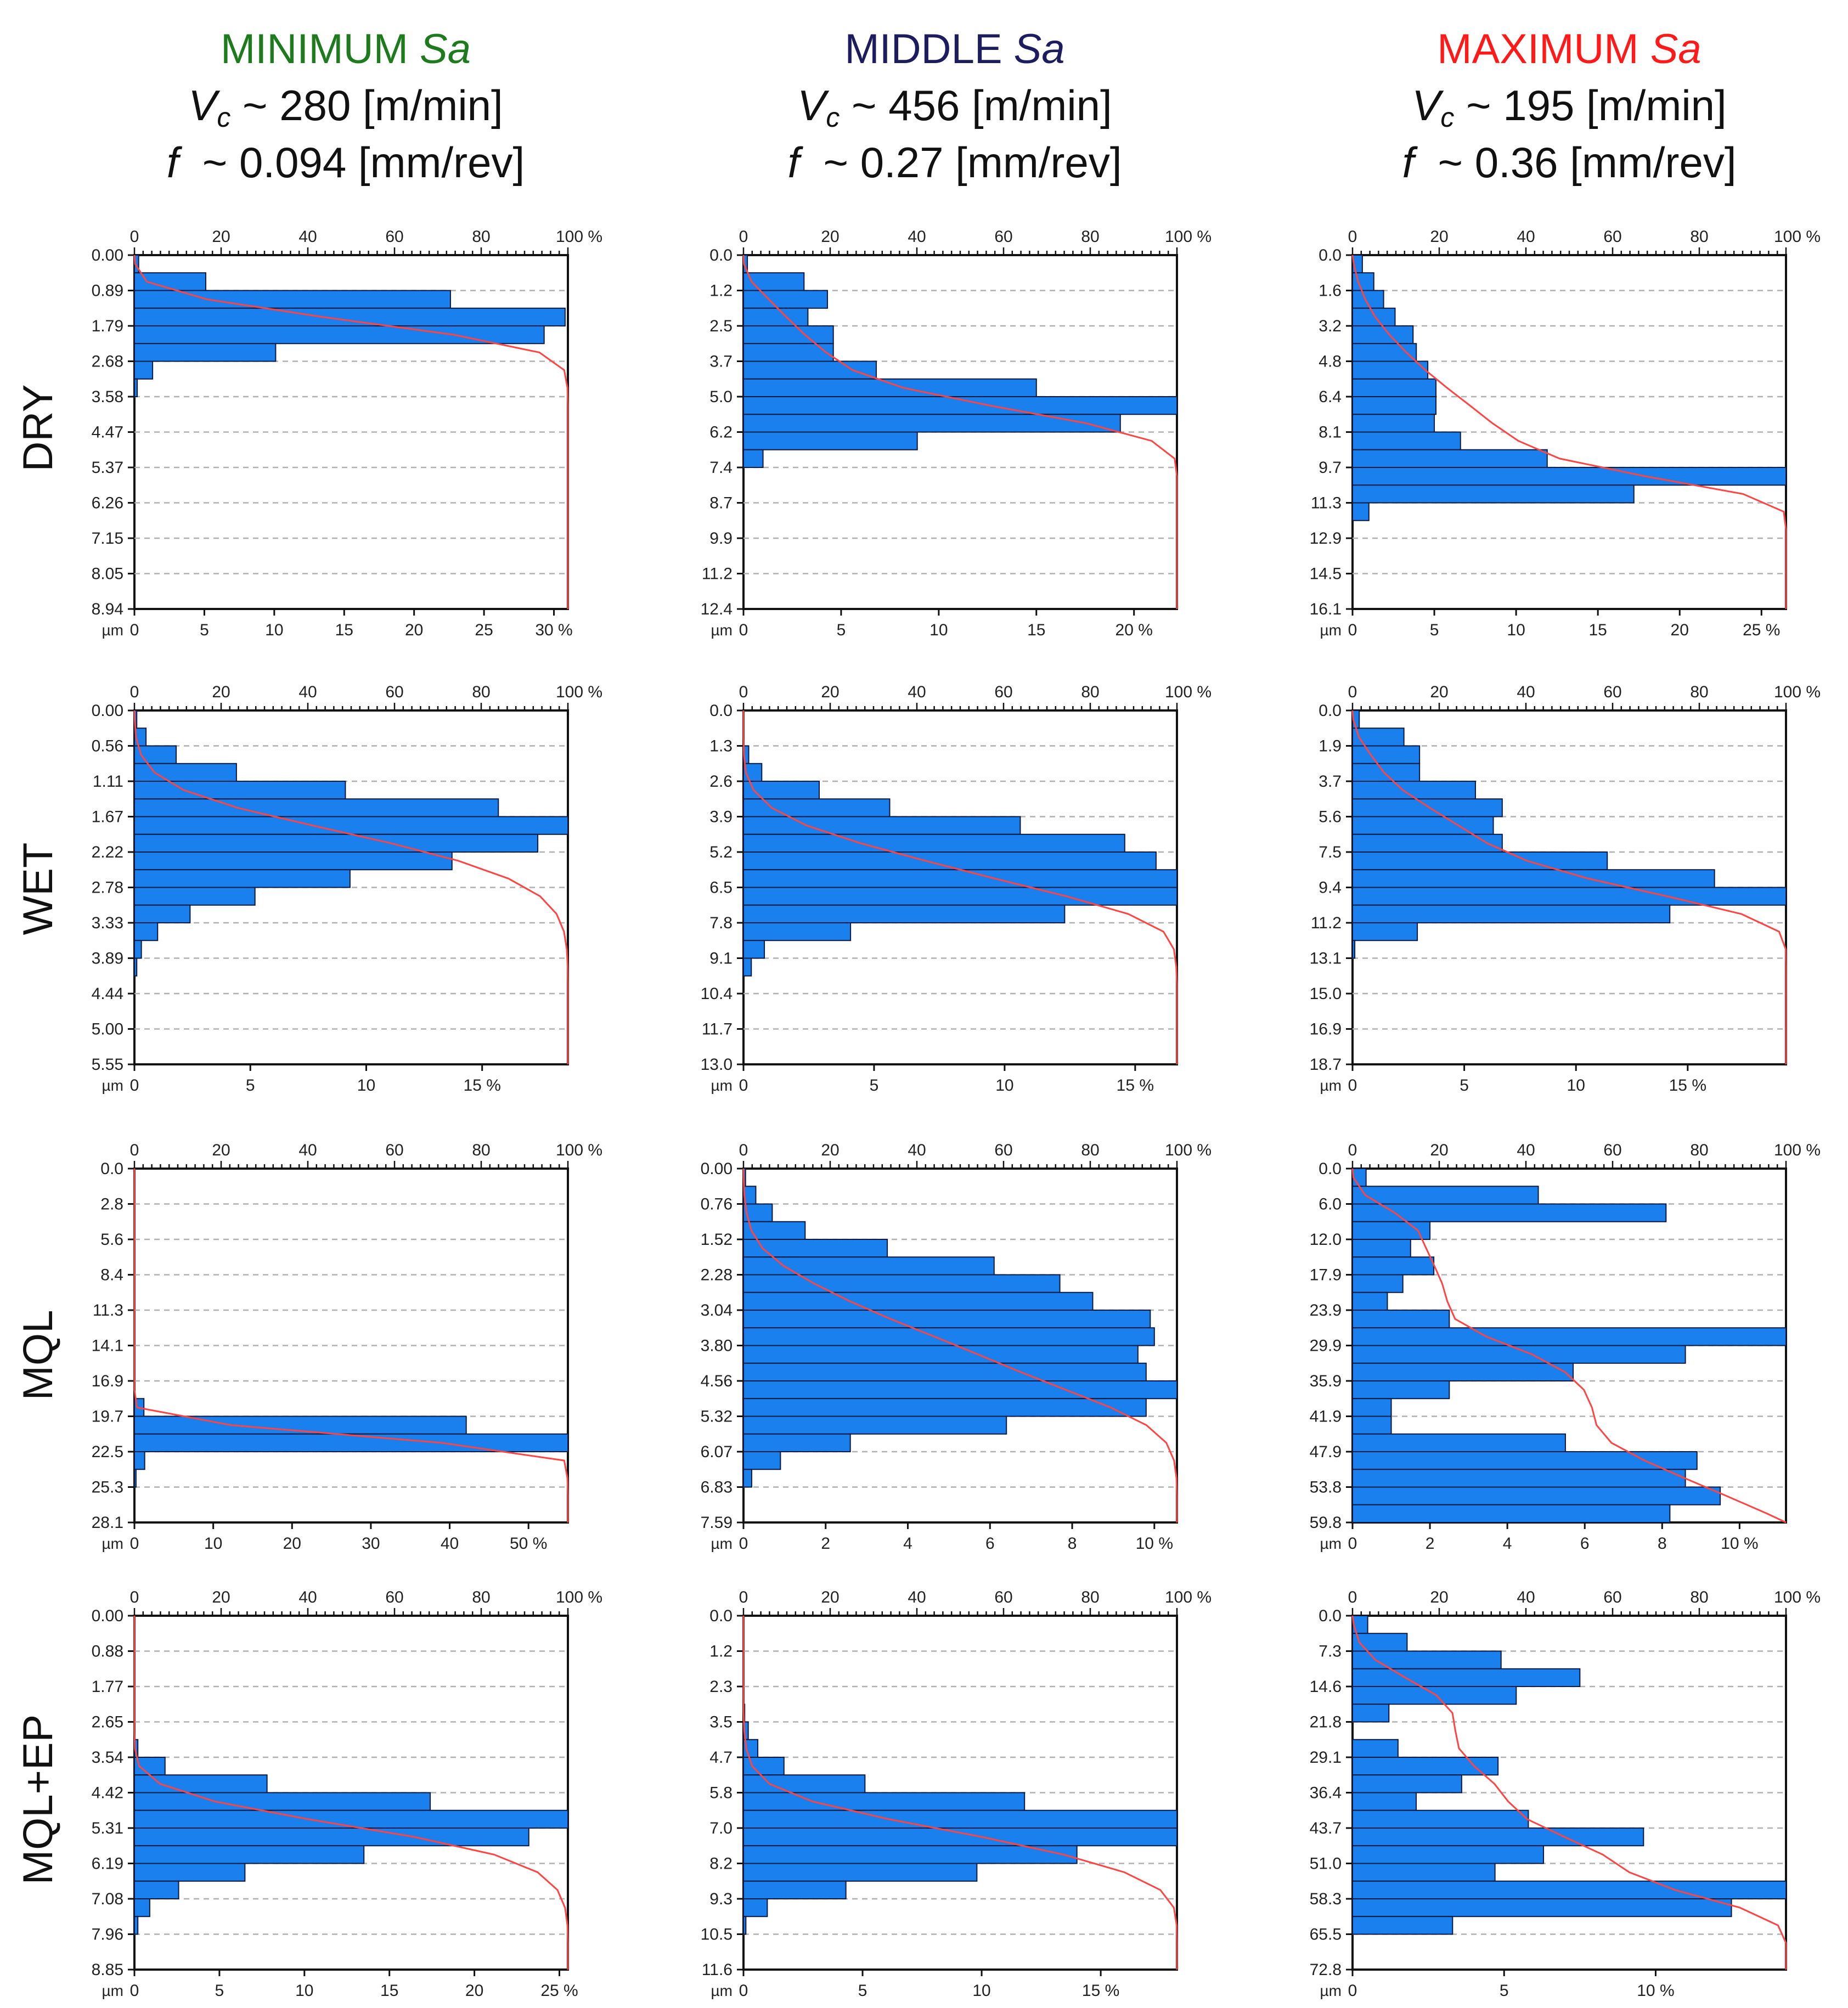  What do you see at coordinates (107, 1488) in the screenshot?
I see `y-tick-label: 25.3` at bounding box center [107, 1488].